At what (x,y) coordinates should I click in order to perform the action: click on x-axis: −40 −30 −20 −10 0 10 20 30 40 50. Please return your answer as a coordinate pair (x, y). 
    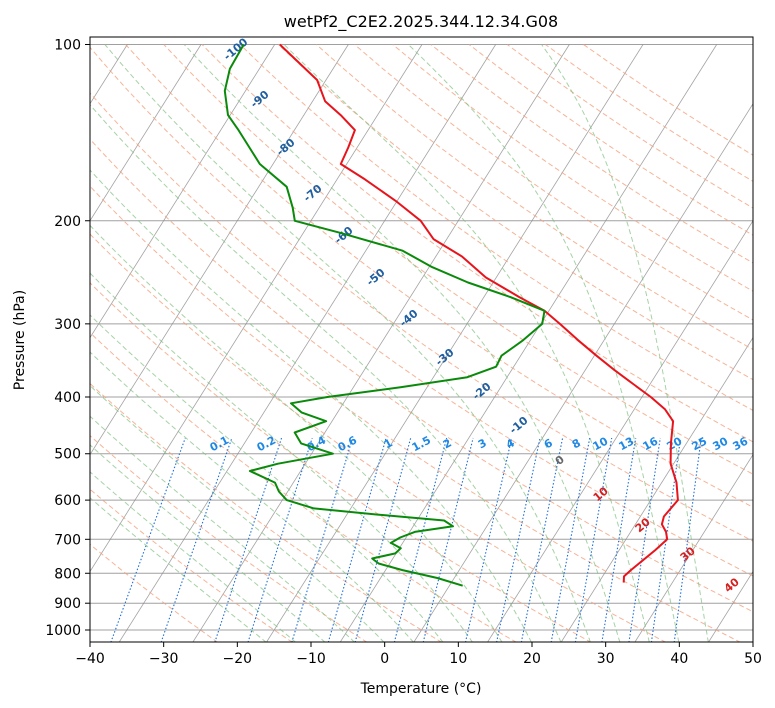
    Looking at the image, I should click on (418, 654).